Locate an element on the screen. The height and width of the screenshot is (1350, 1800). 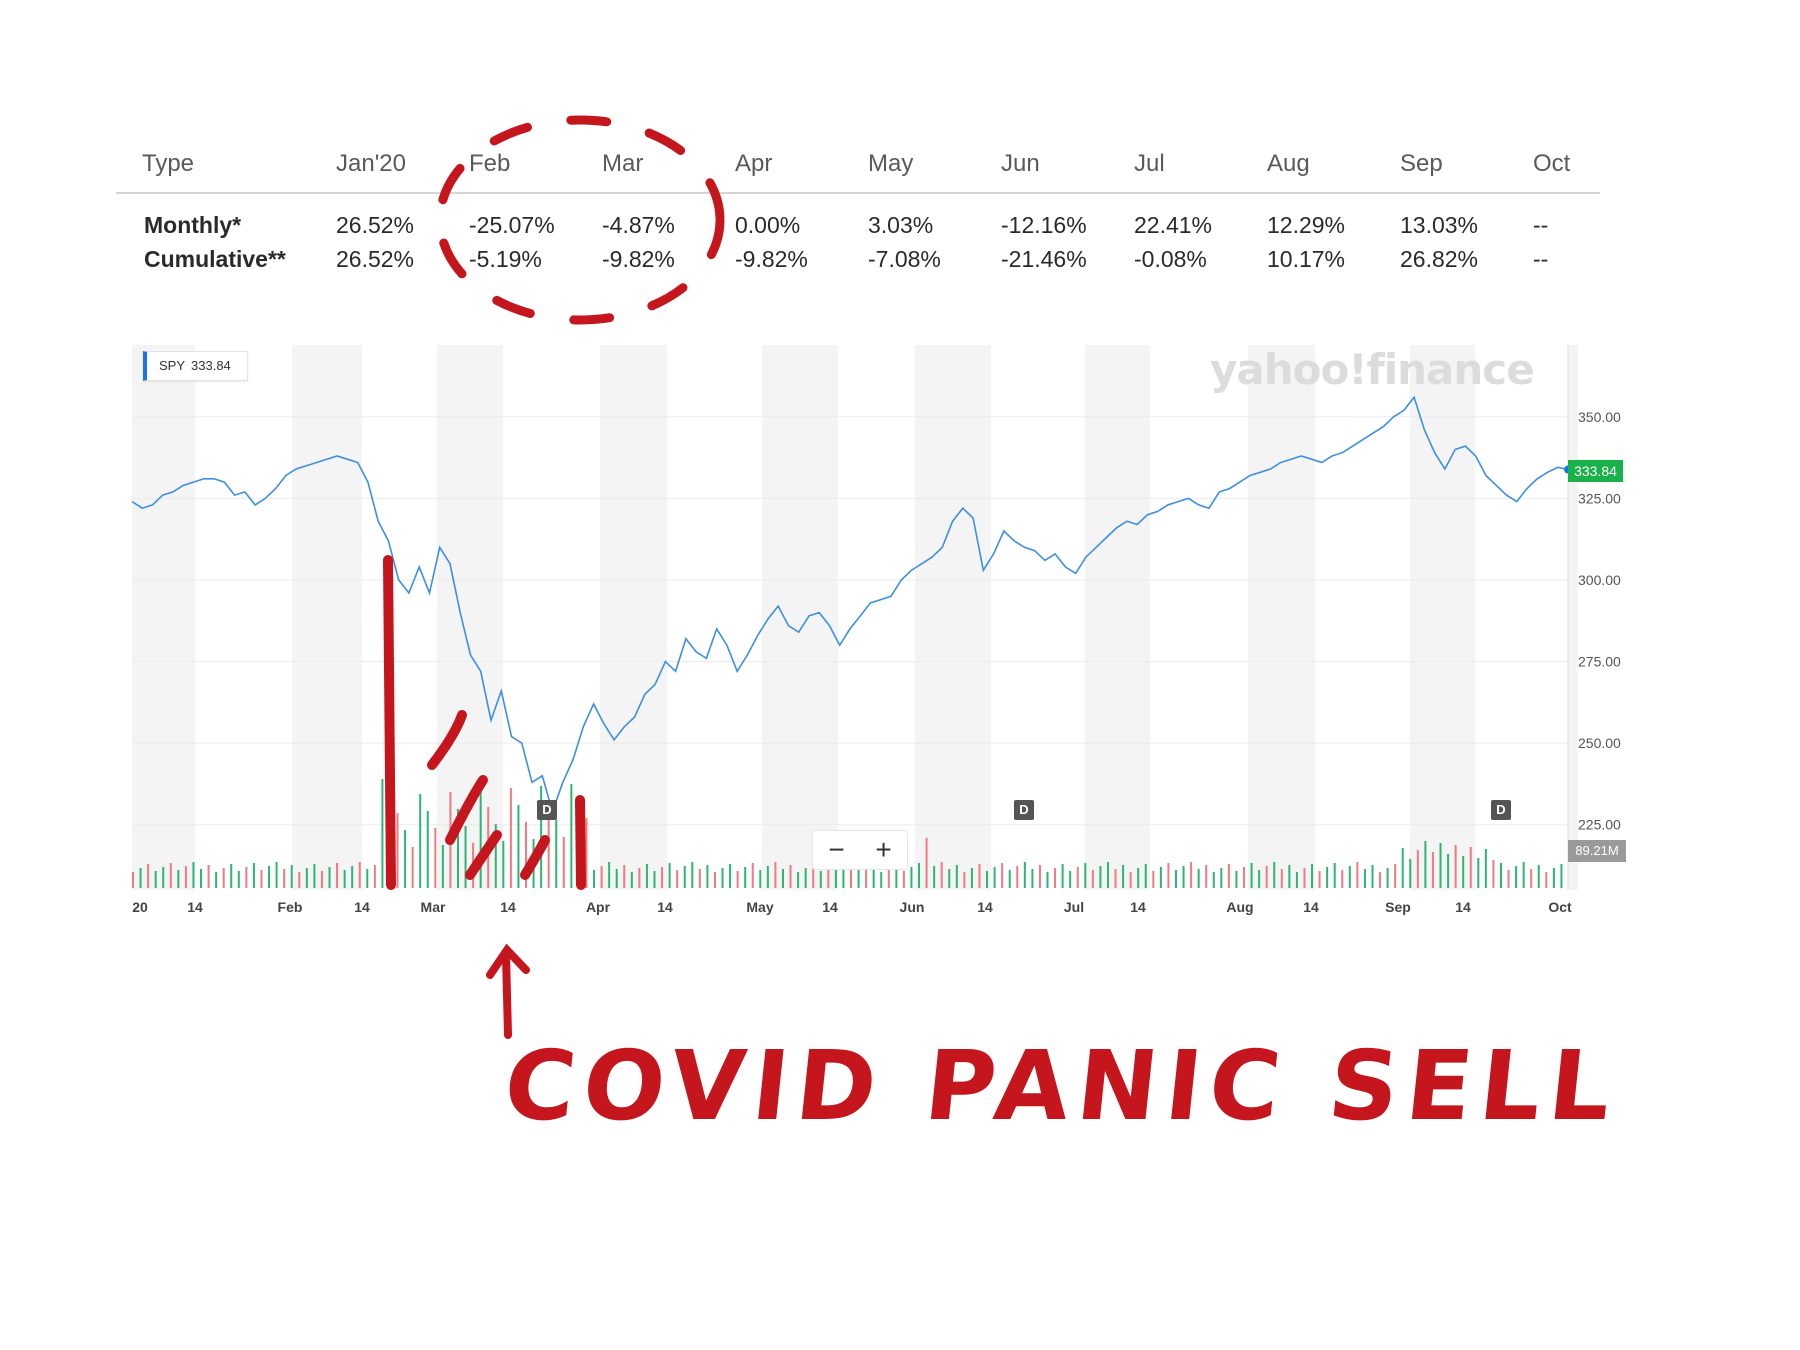
zoom-in-button: + is located at coordinates (883, 849).